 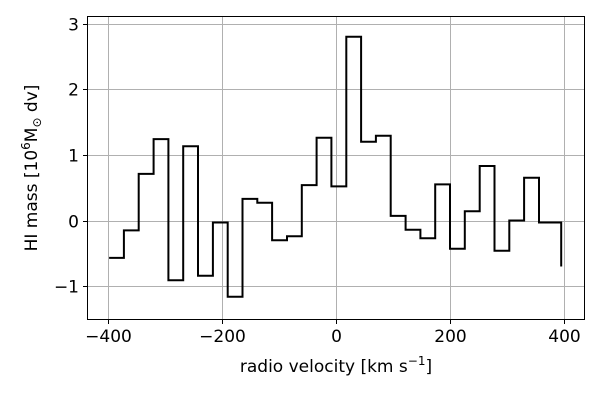 What do you see at coordinates (450, 337) in the screenshot?
I see `x-tick-label: 200` at bounding box center [450, 337].